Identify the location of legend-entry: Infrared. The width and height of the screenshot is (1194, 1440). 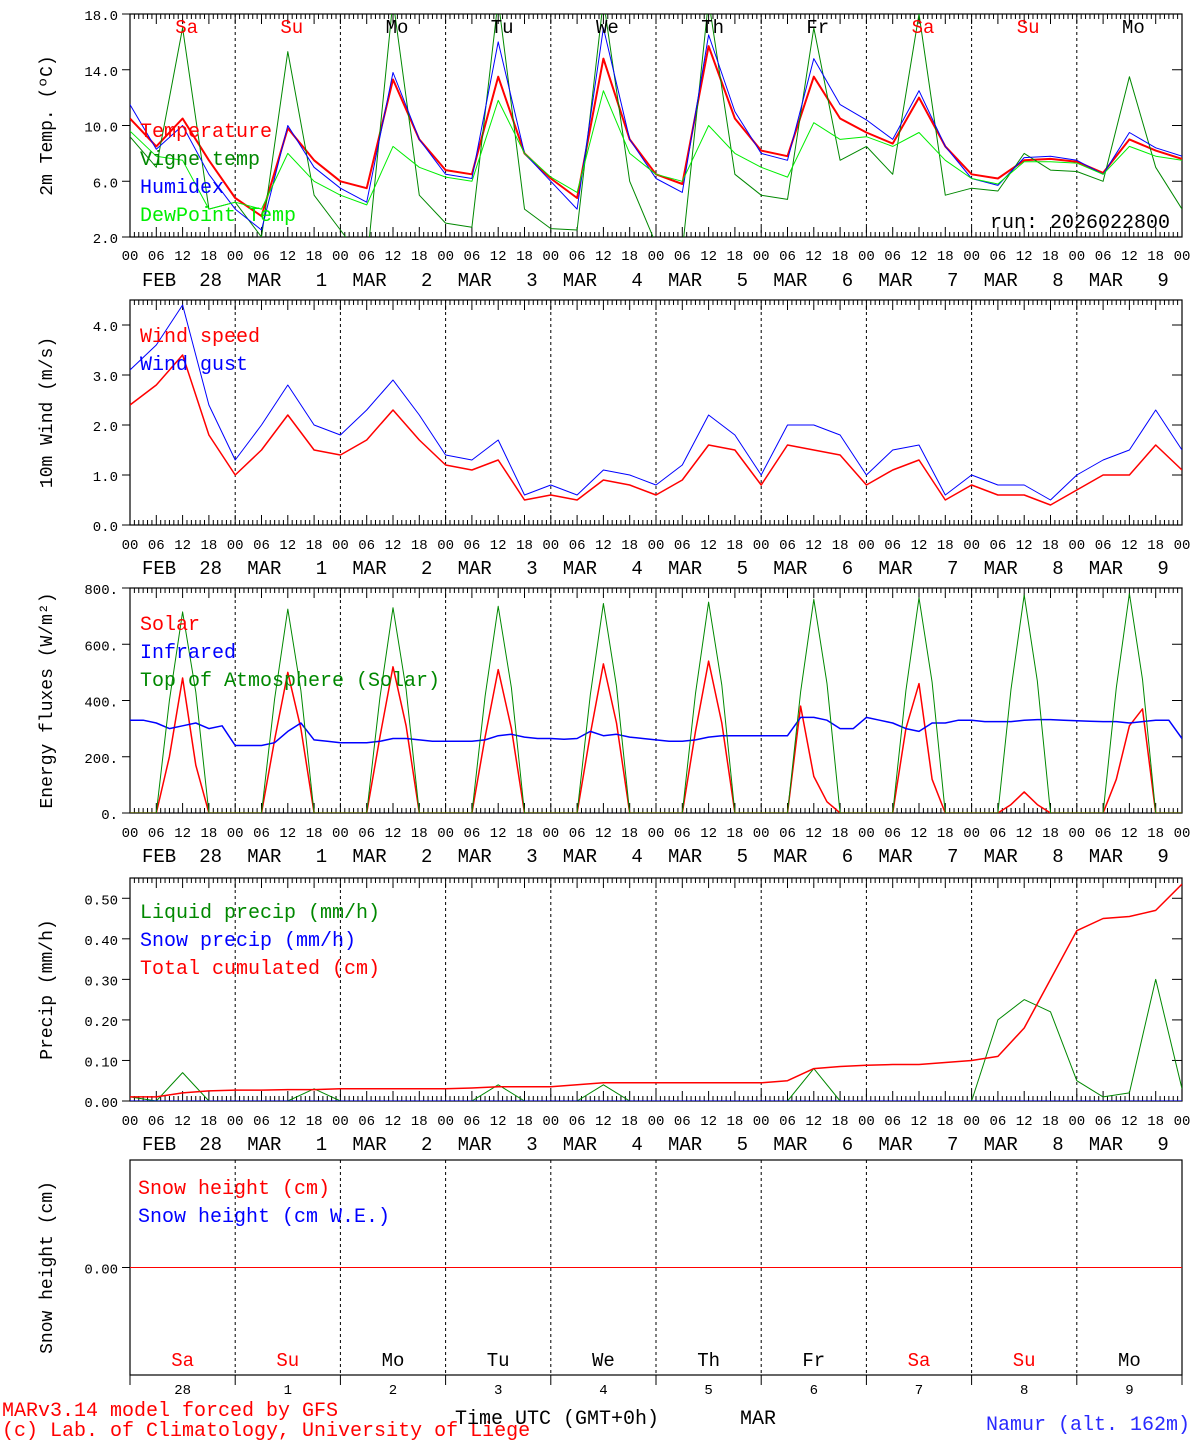
(188, 653).